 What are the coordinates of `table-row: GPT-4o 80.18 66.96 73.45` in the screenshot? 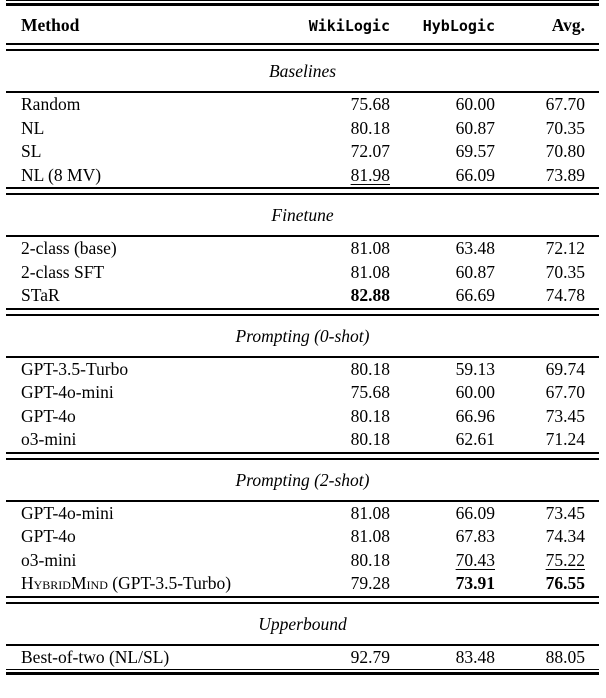 It's located at (302, 417).